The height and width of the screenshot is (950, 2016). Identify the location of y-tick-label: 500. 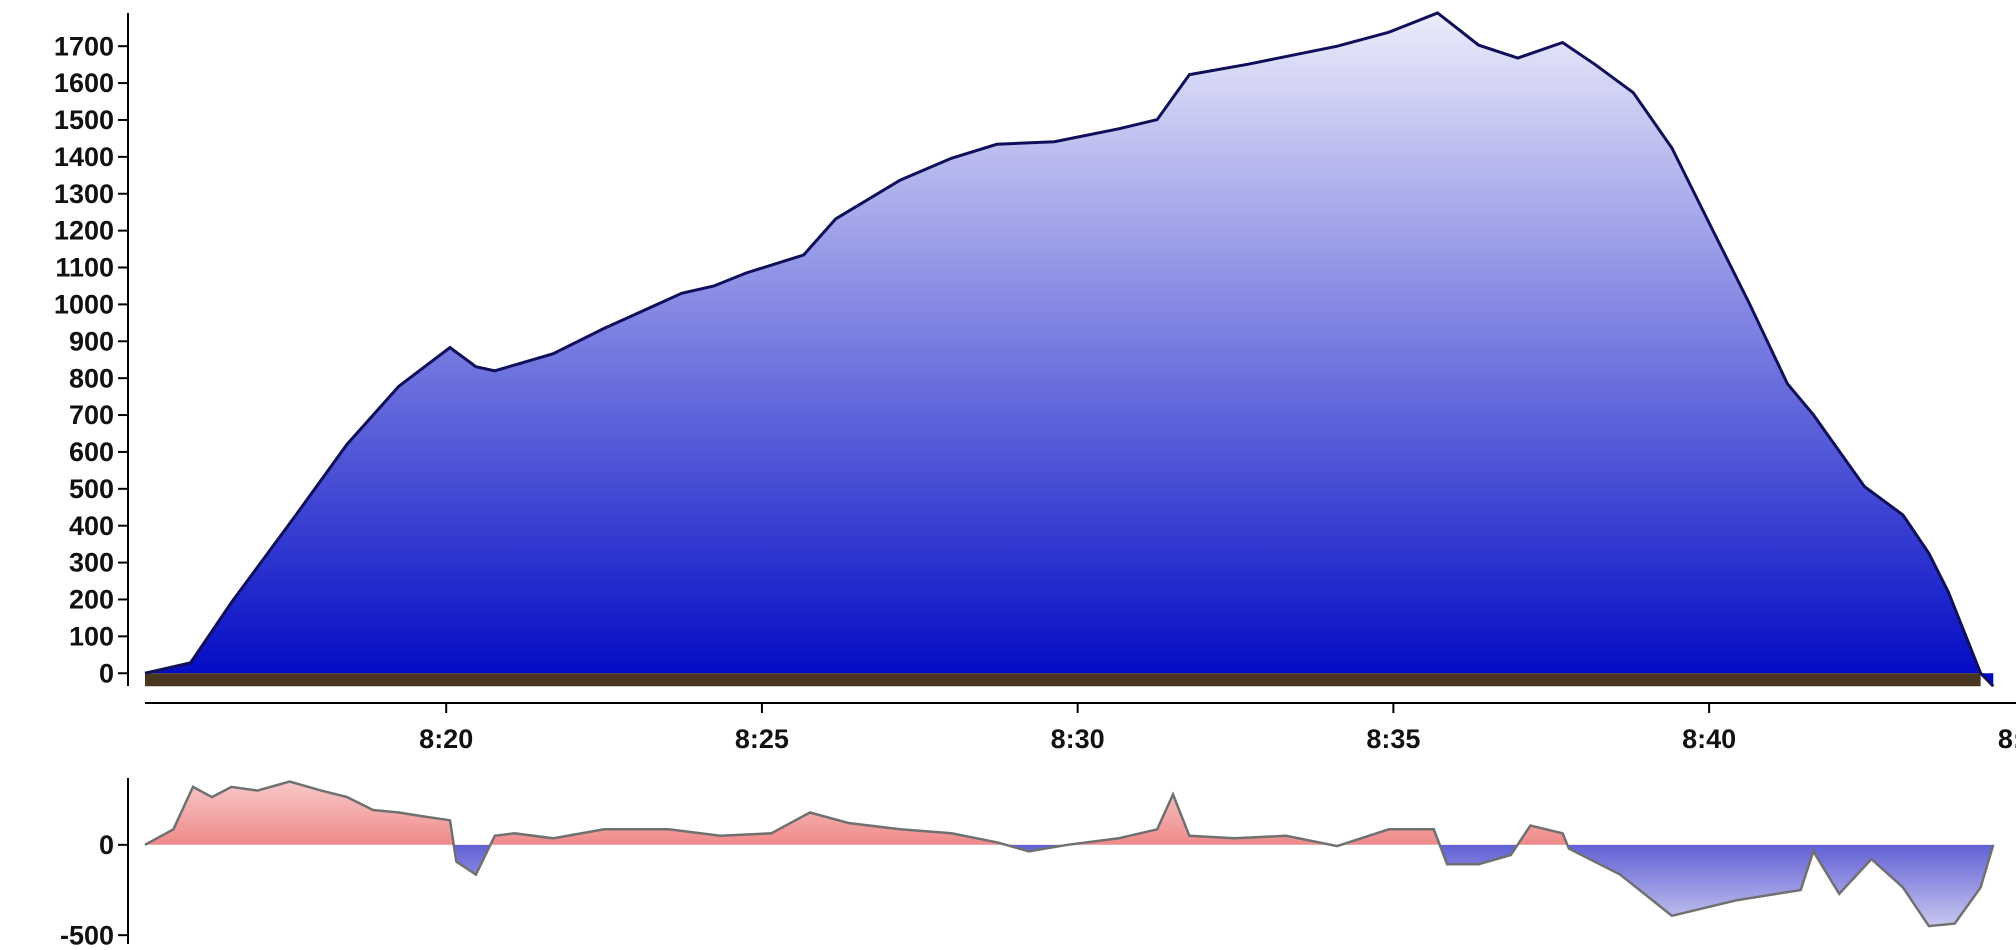
(91, 489).